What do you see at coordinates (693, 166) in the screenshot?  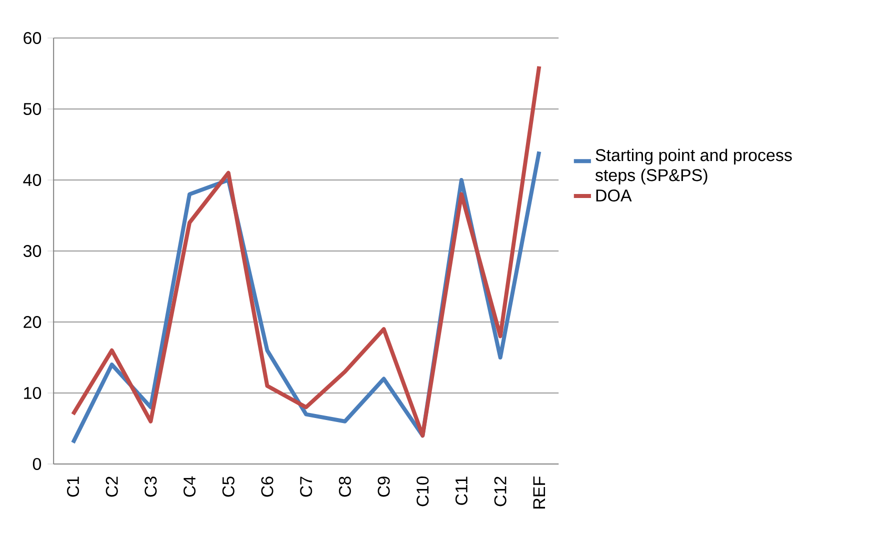 I see `legend-label: Starting point and process steps (SP&PS)` at bounding box center [693, 166].